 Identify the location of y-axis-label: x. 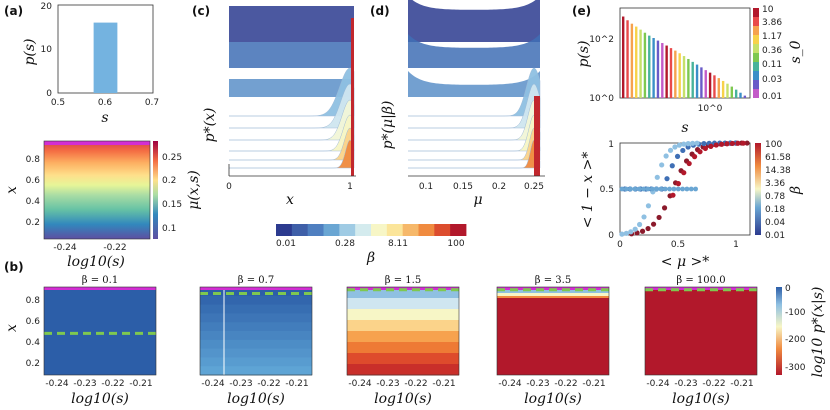
(12, 328).